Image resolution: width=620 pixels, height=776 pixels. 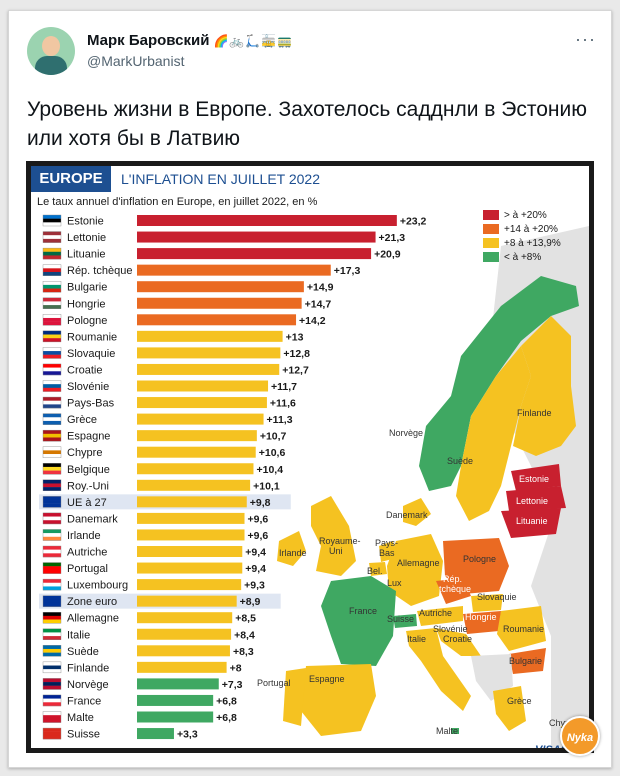 I want to click on legend-swatch-green, so click(x=491, y=257).